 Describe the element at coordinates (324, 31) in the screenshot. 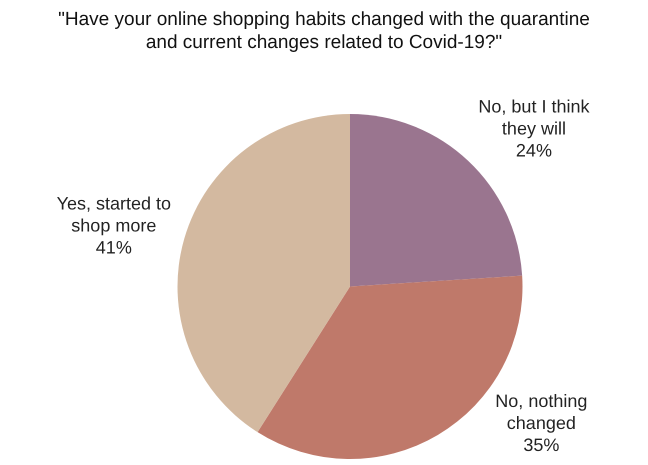

I see `chart-title: "Have your online shopping habits changed with the quarantine and current changes related to Covid-19?"` at that location.